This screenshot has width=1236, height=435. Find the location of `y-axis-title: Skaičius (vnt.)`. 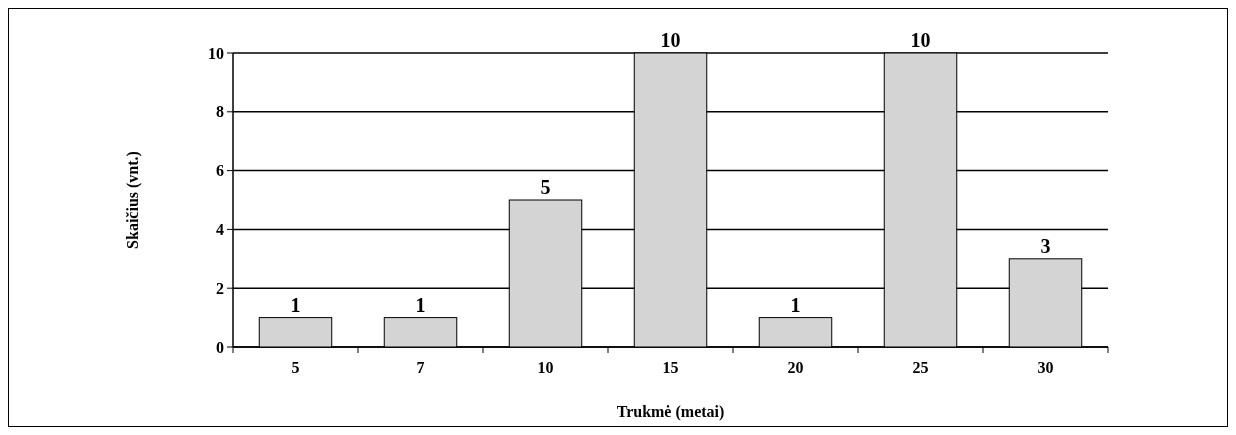

y-axis-title: Skaičius (vnt.) is located at coordinates (133, 200).